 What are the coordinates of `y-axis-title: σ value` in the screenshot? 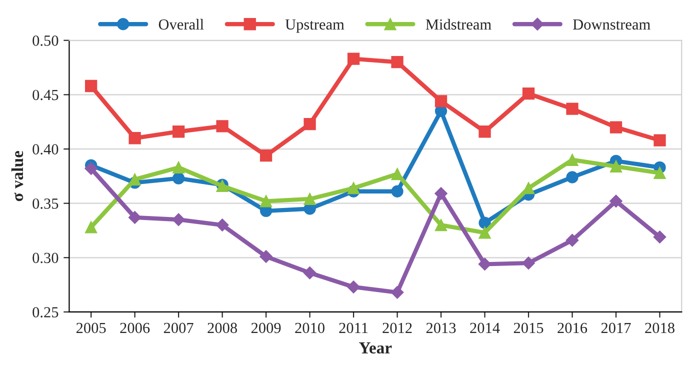 It's located at (17, 176).